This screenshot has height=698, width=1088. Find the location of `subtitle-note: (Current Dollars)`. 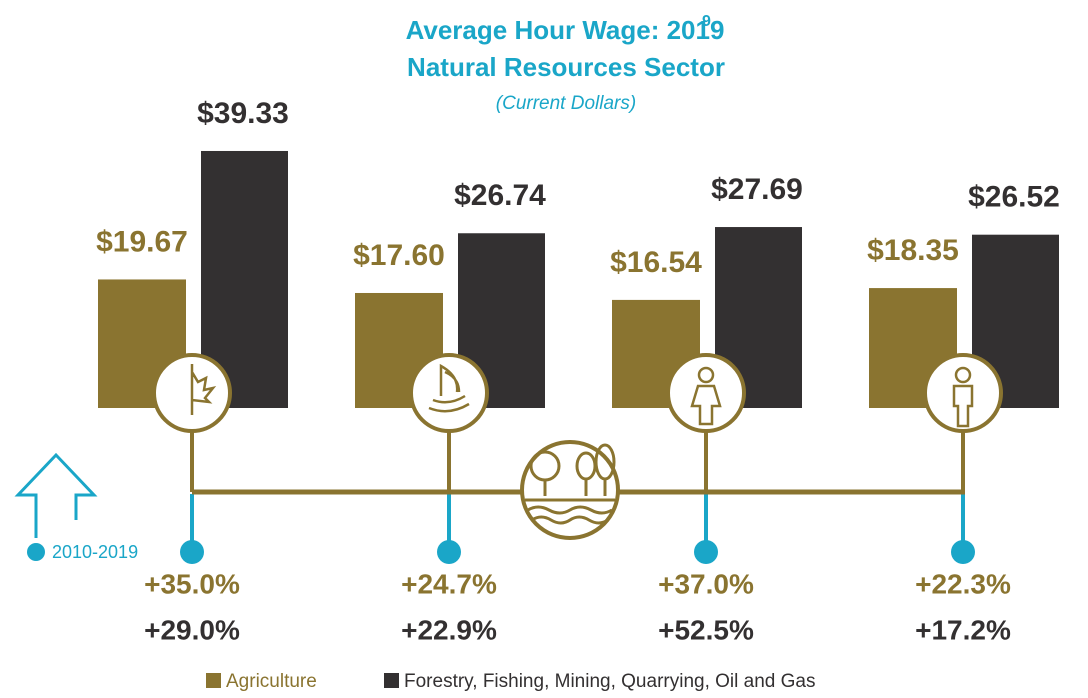

subtitle-note: (Current Dollars) is located at coordinates (566, 103).